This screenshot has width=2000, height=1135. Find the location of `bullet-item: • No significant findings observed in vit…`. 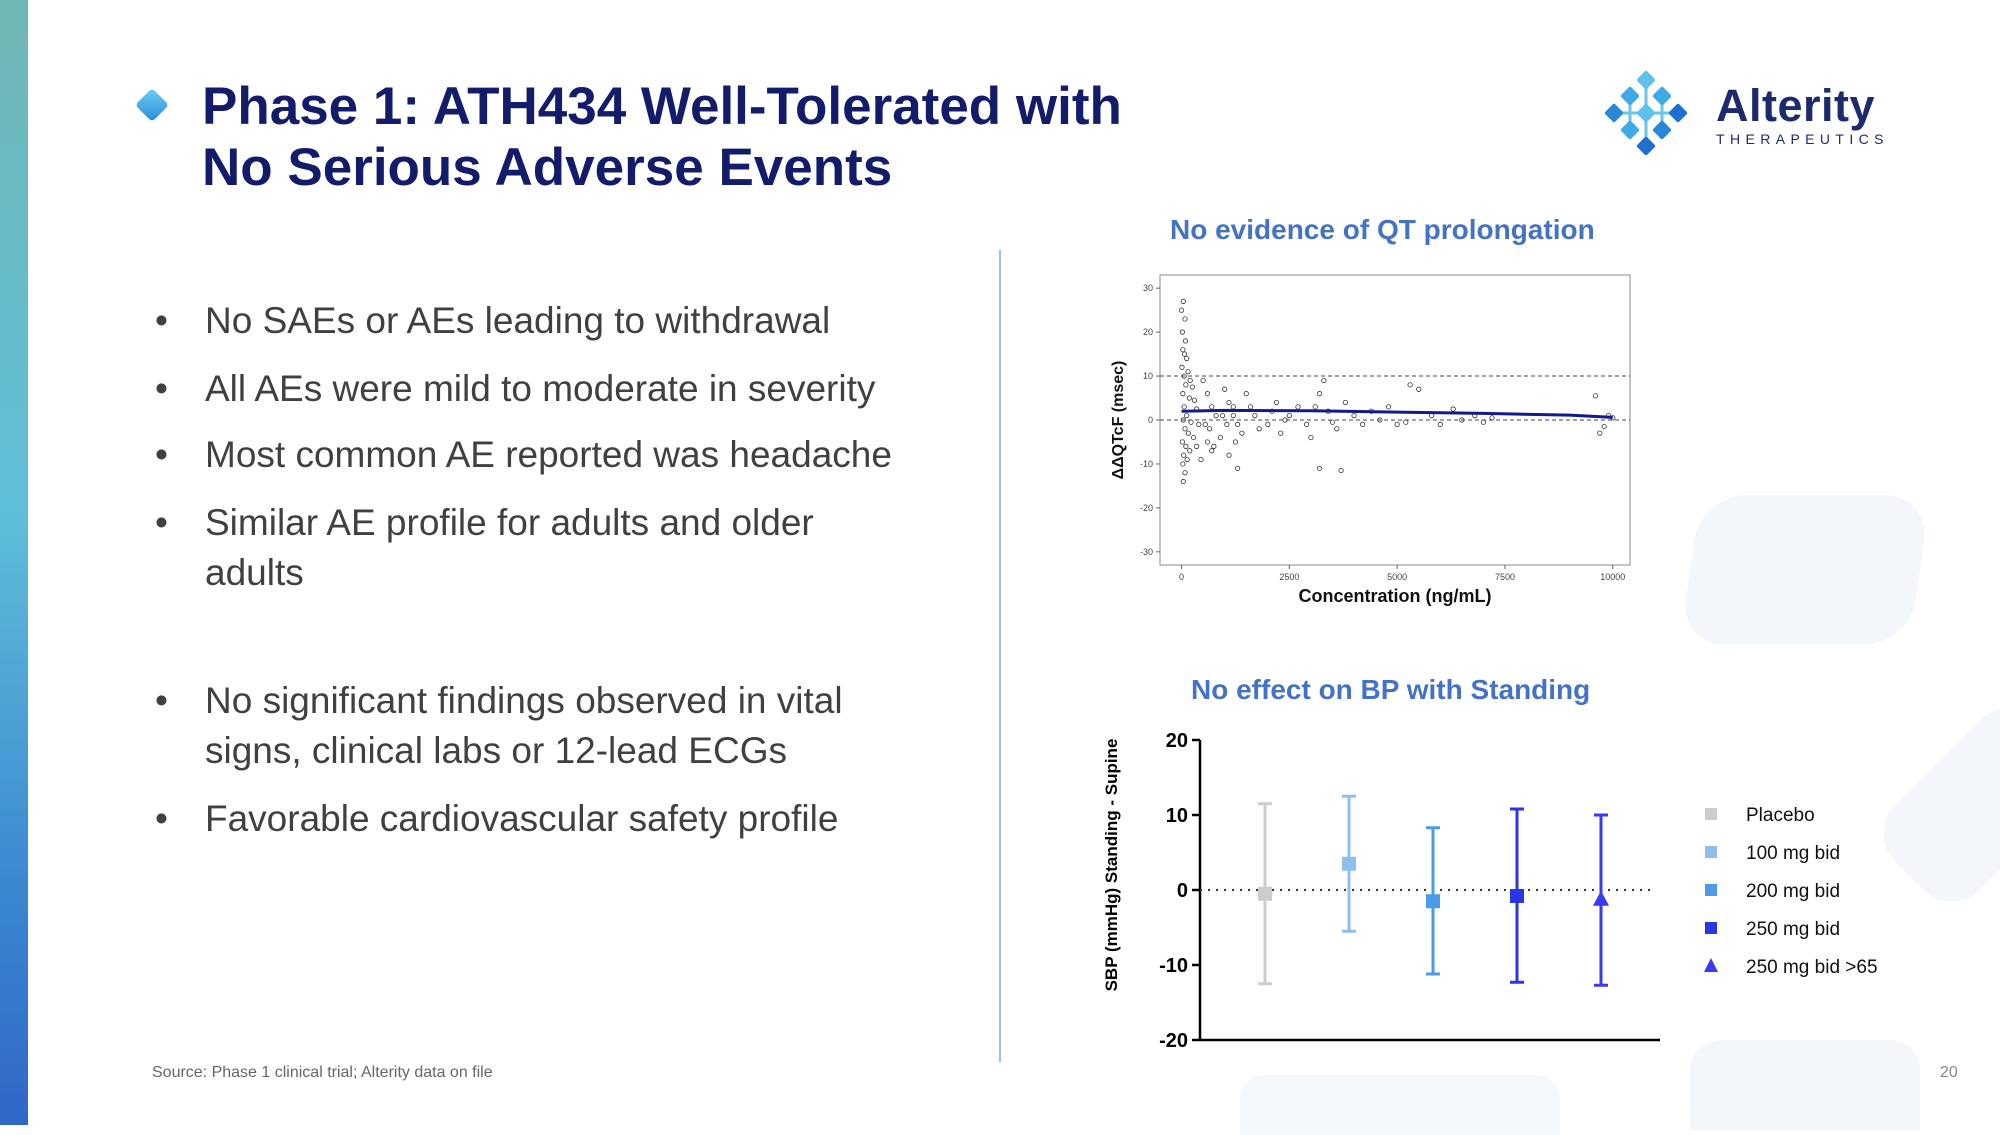

bullet-item: • No significant findings observed in vit… is located at coordinates (540, 726).